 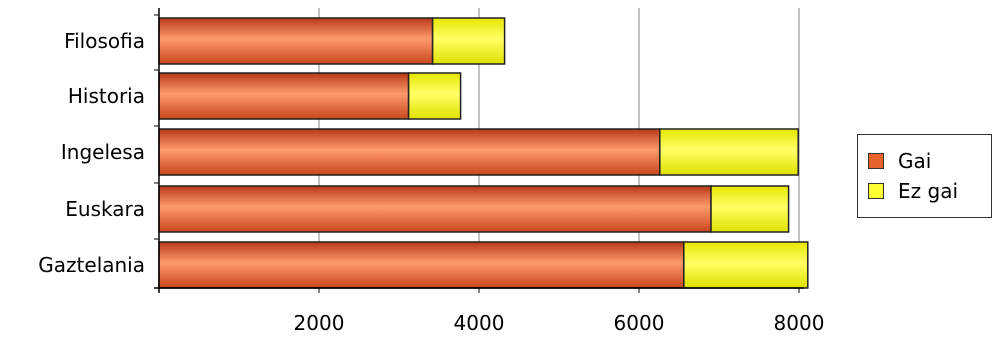 I want to click on legend-swatch-gai, so click(x=876, y=161).